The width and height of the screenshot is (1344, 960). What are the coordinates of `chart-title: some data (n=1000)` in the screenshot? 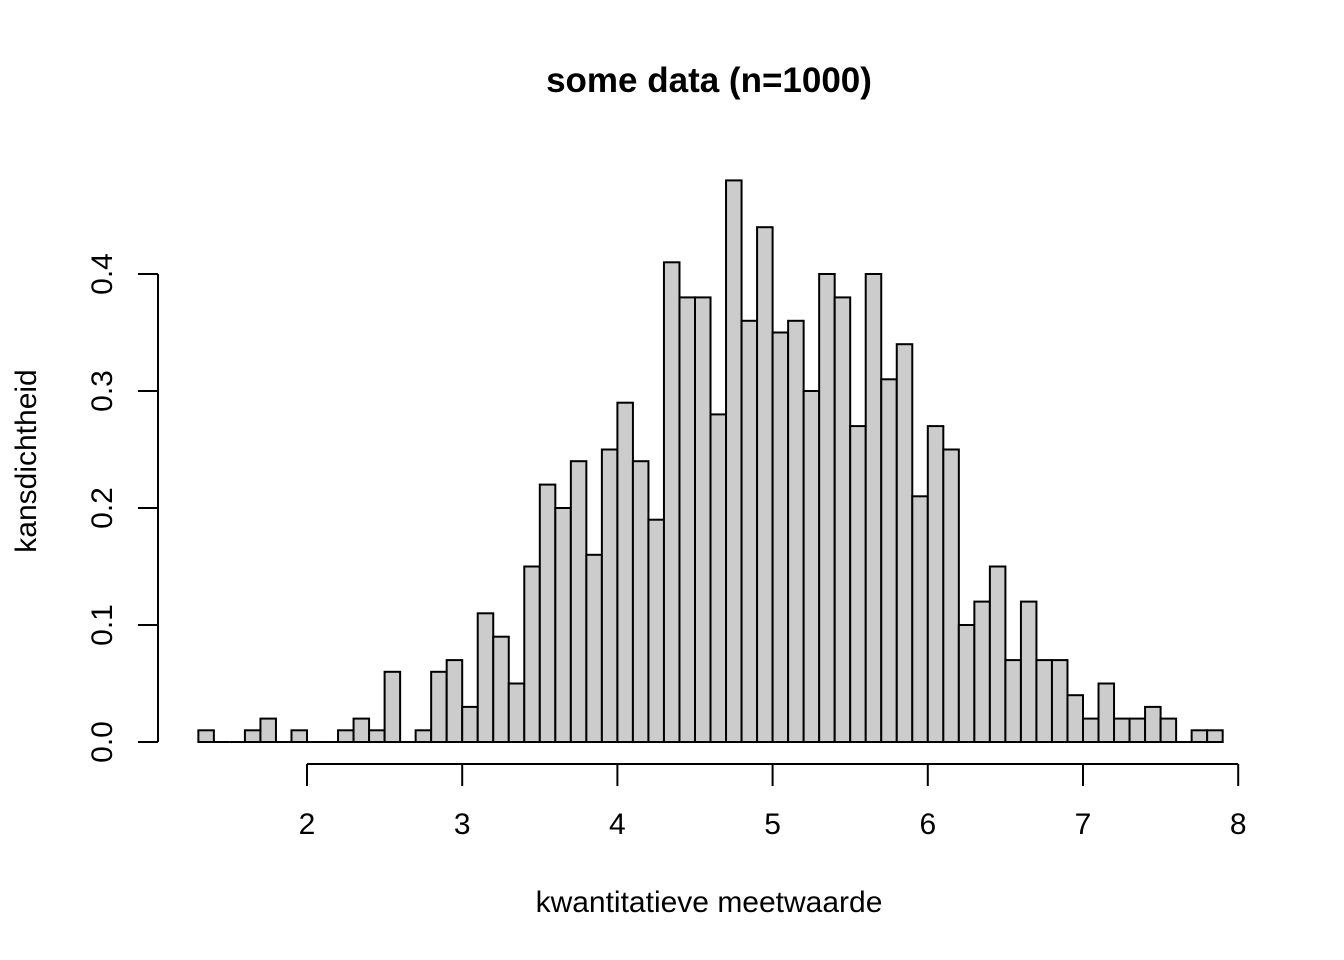 It's located at (709, 80).